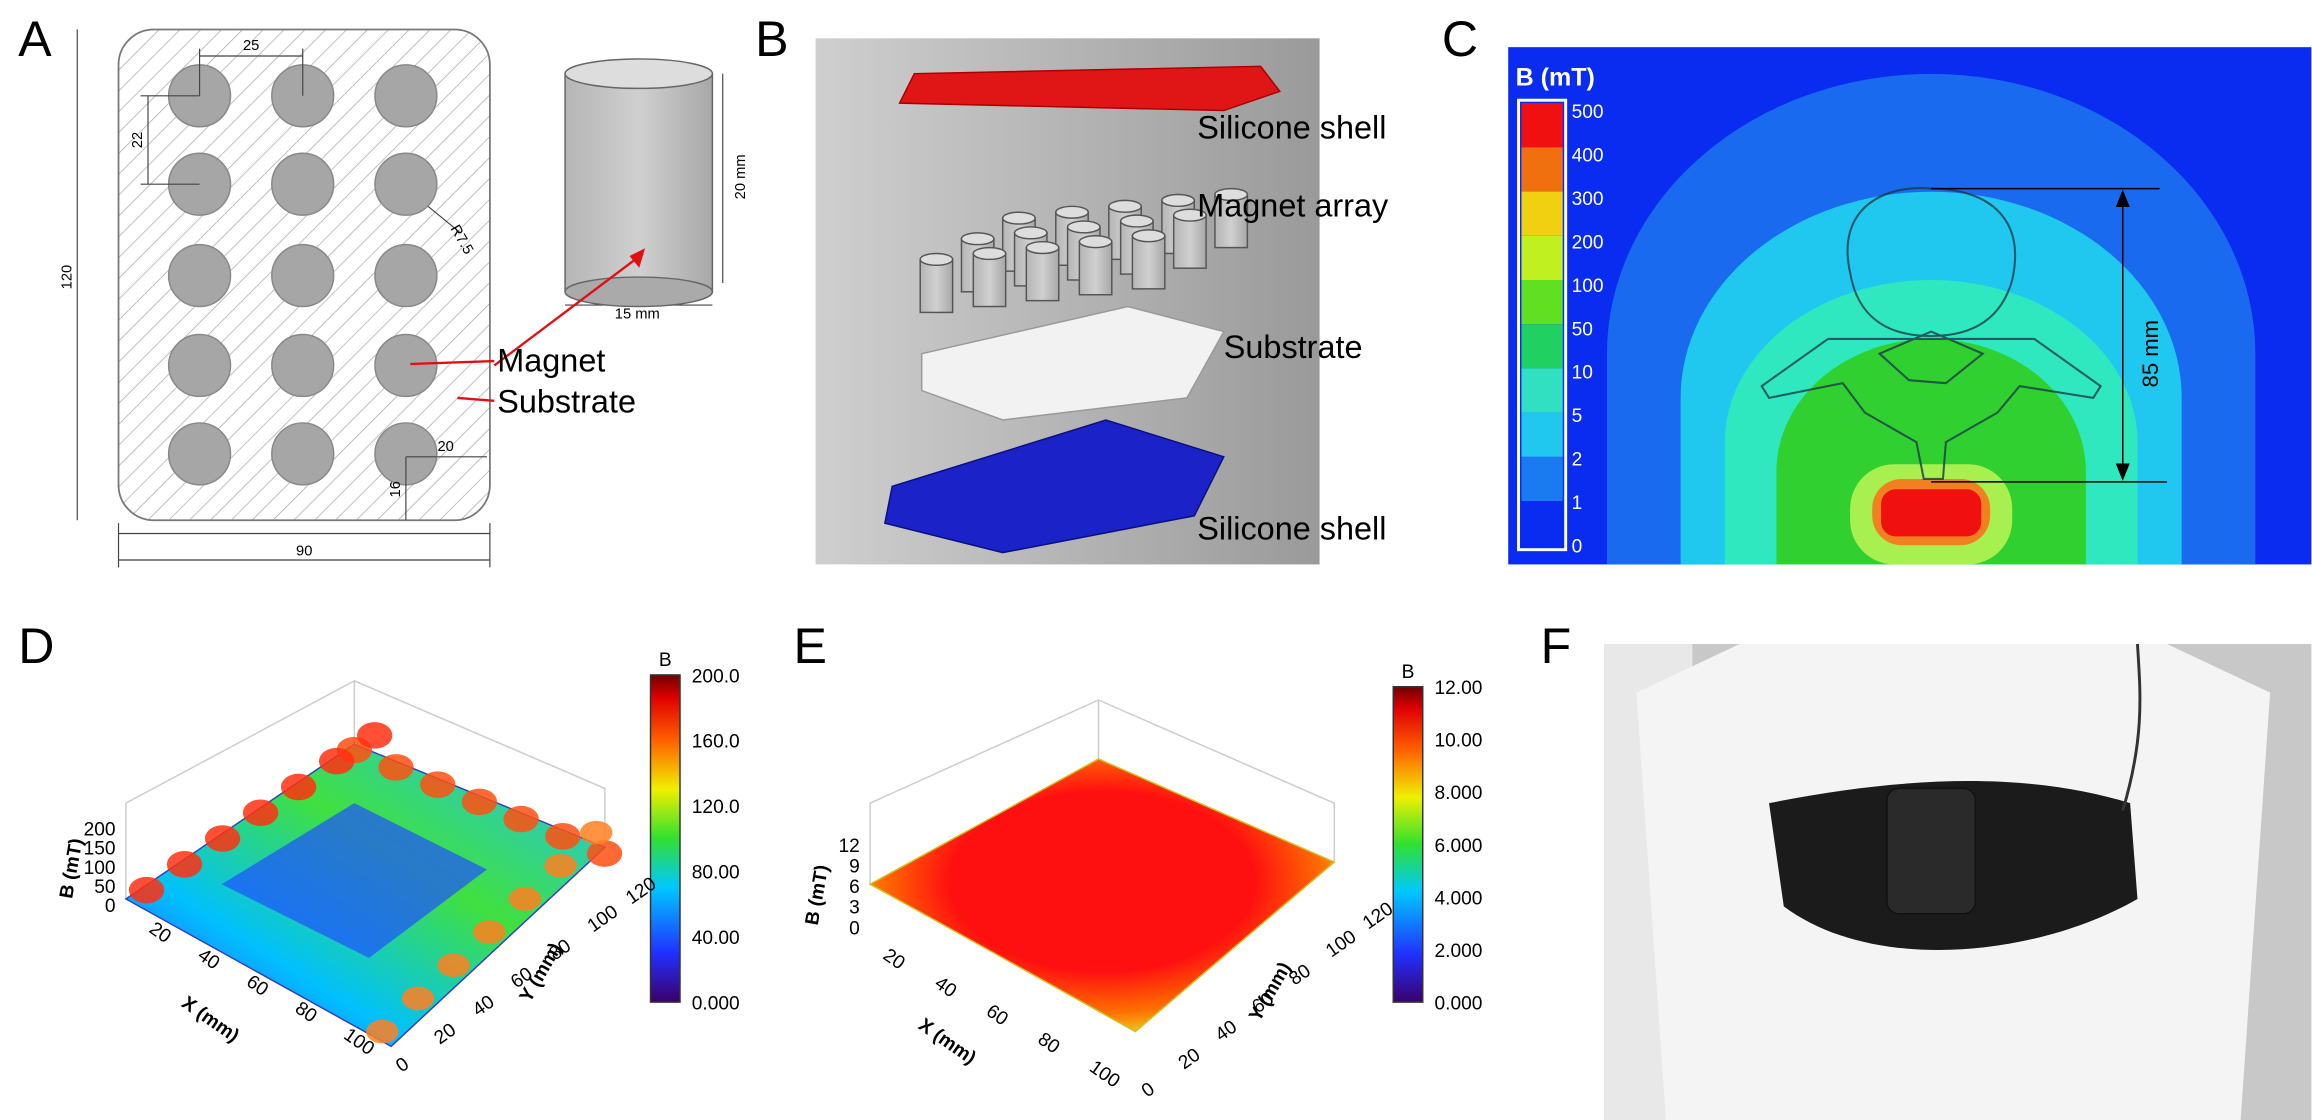 The height and width of the screenshot is (1120, 2312). Describe the element at coordinates (1588, 155) in the screenshot. I see `legend-level: 400` at that location.